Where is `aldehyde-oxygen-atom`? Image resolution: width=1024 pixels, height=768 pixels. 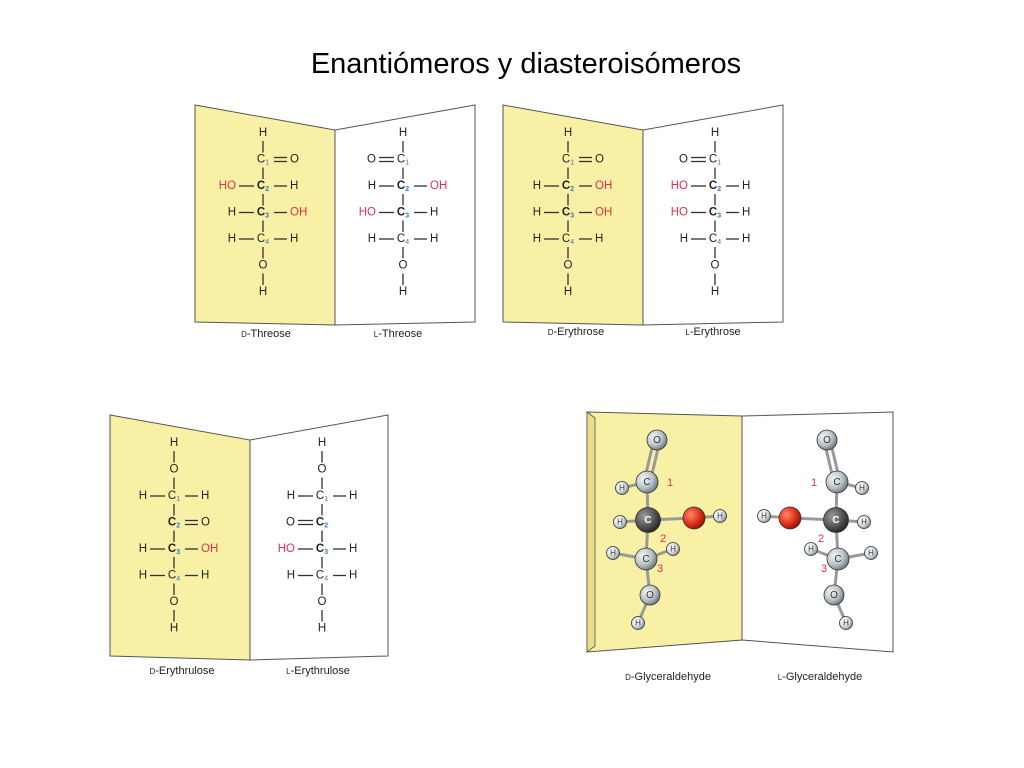 aldehyde-oxygen-atom is located at coordinates (657, 440).